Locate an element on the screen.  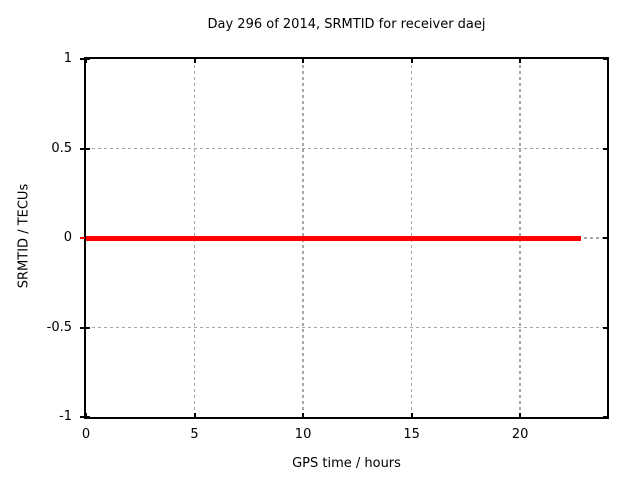
y-tick-label: -1 is located at coordinates (65, 416).